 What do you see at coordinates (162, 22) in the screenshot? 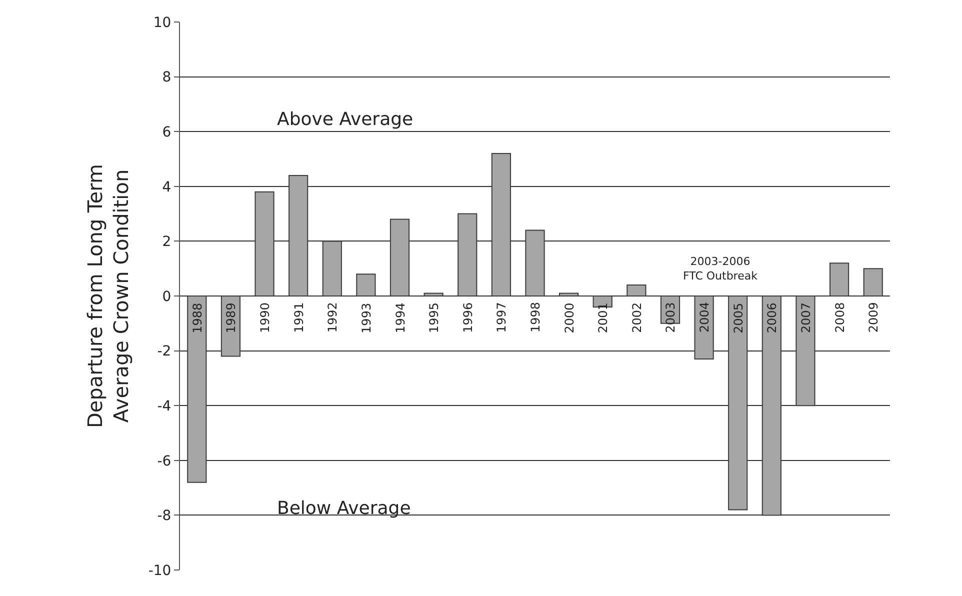
I see `y-tick-label: 10` at bounding box center [162, 22].